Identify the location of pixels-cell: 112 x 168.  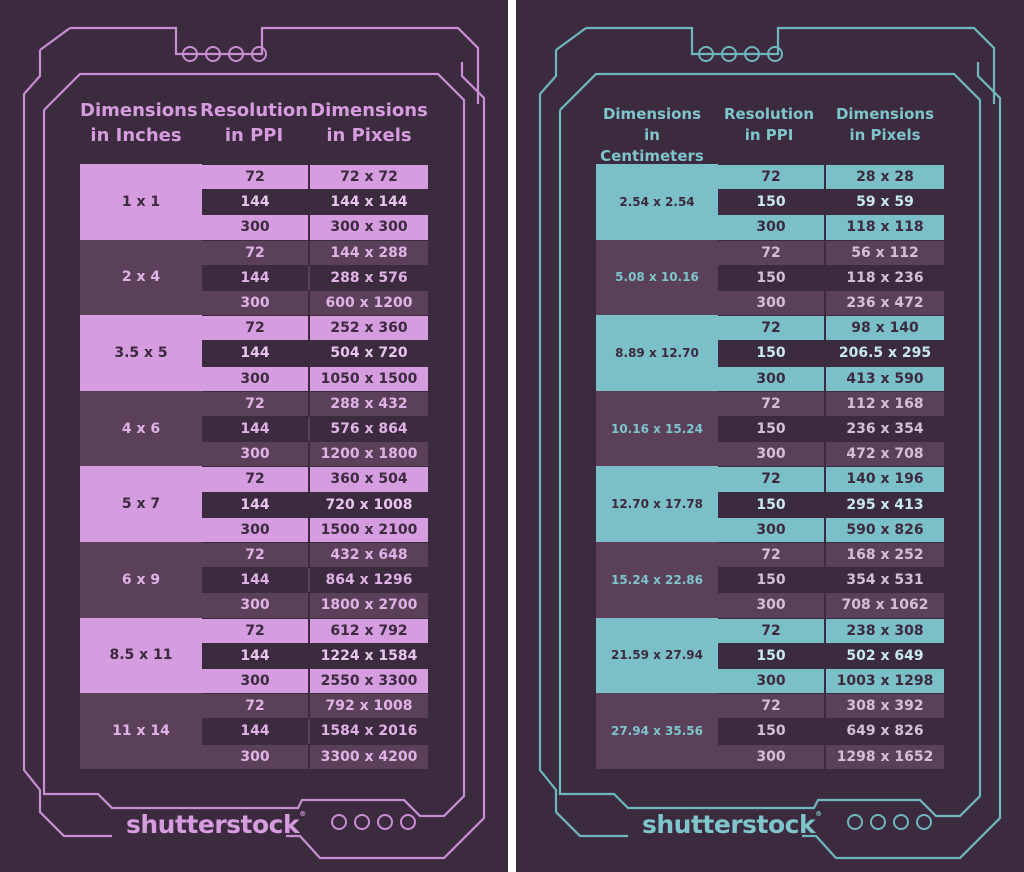
(885, 403).